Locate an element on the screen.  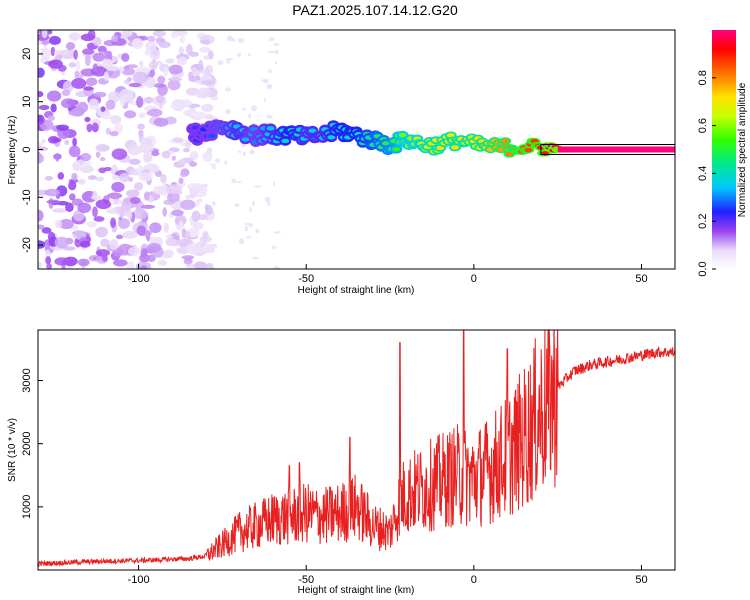
snr-y-axis-label: SNR (10 * v/v) is located at coordinates (12, 450).